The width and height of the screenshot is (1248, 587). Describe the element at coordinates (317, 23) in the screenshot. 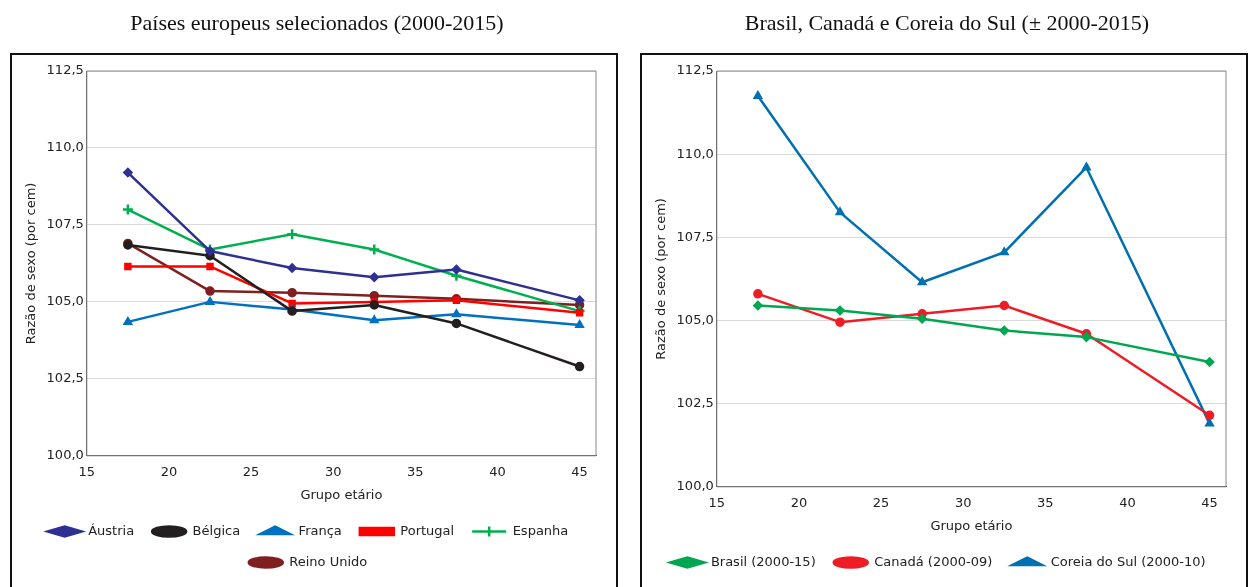

I see `chart-title: Países europeus selecionados (2000-2015)` at that location.